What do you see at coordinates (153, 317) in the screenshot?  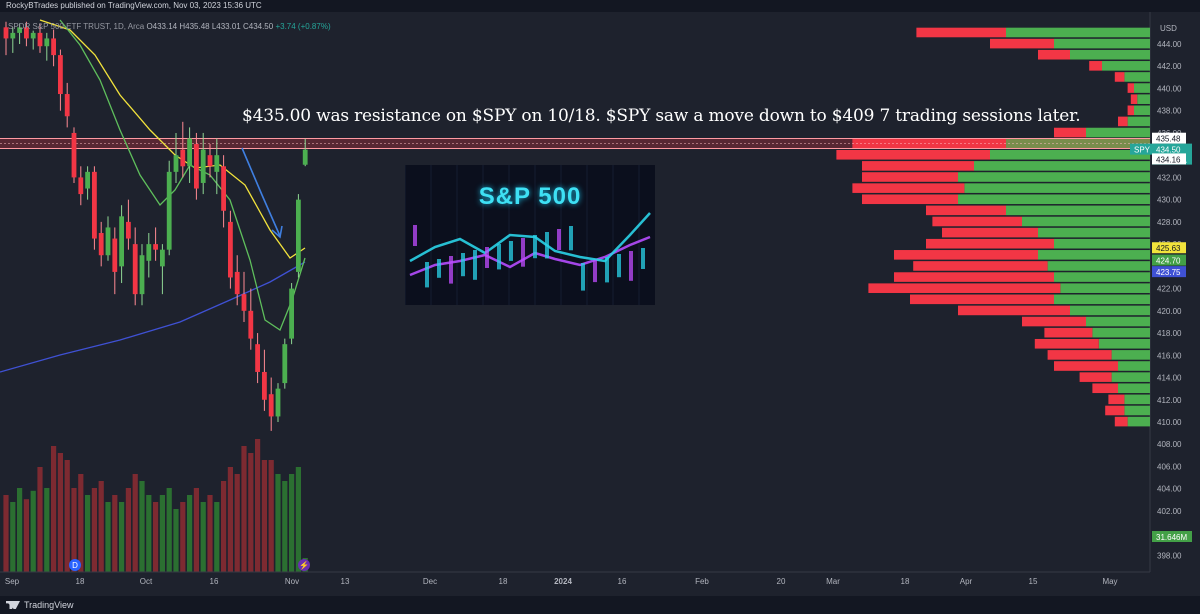 I see `ma-blue-line` at bounding box center [153, 317].